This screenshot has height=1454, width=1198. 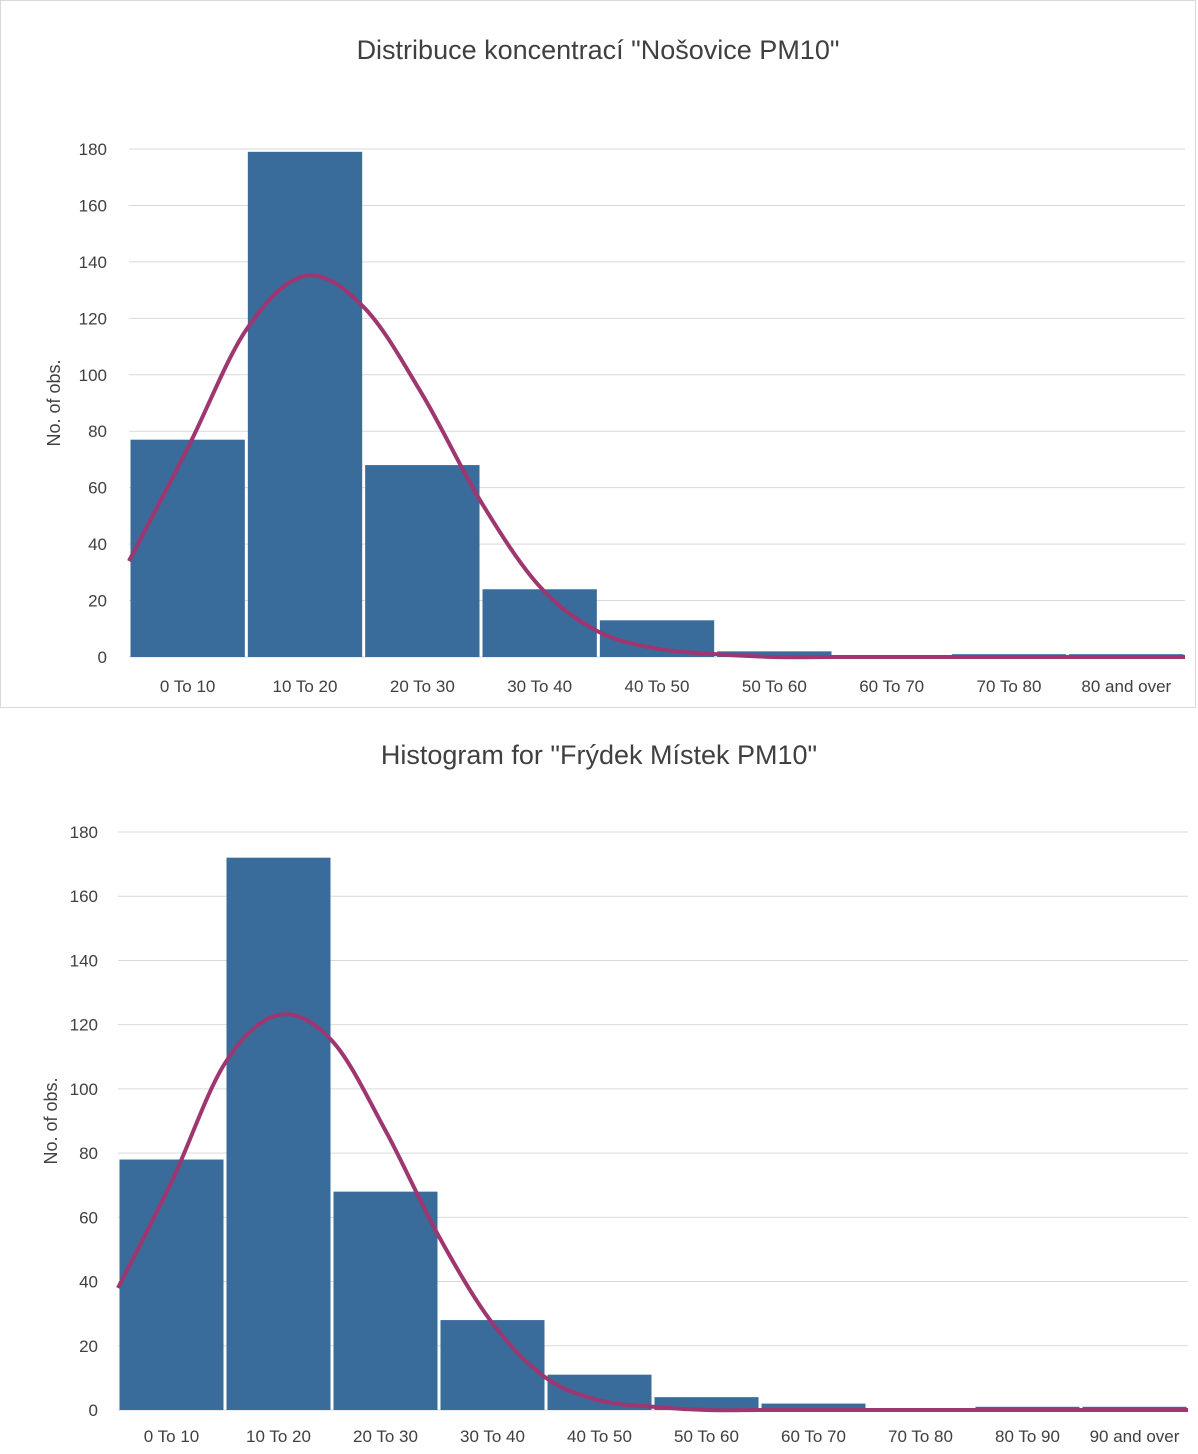 I want to click on x-tick-label: 90 and over, so click(x=1135, y=1436).